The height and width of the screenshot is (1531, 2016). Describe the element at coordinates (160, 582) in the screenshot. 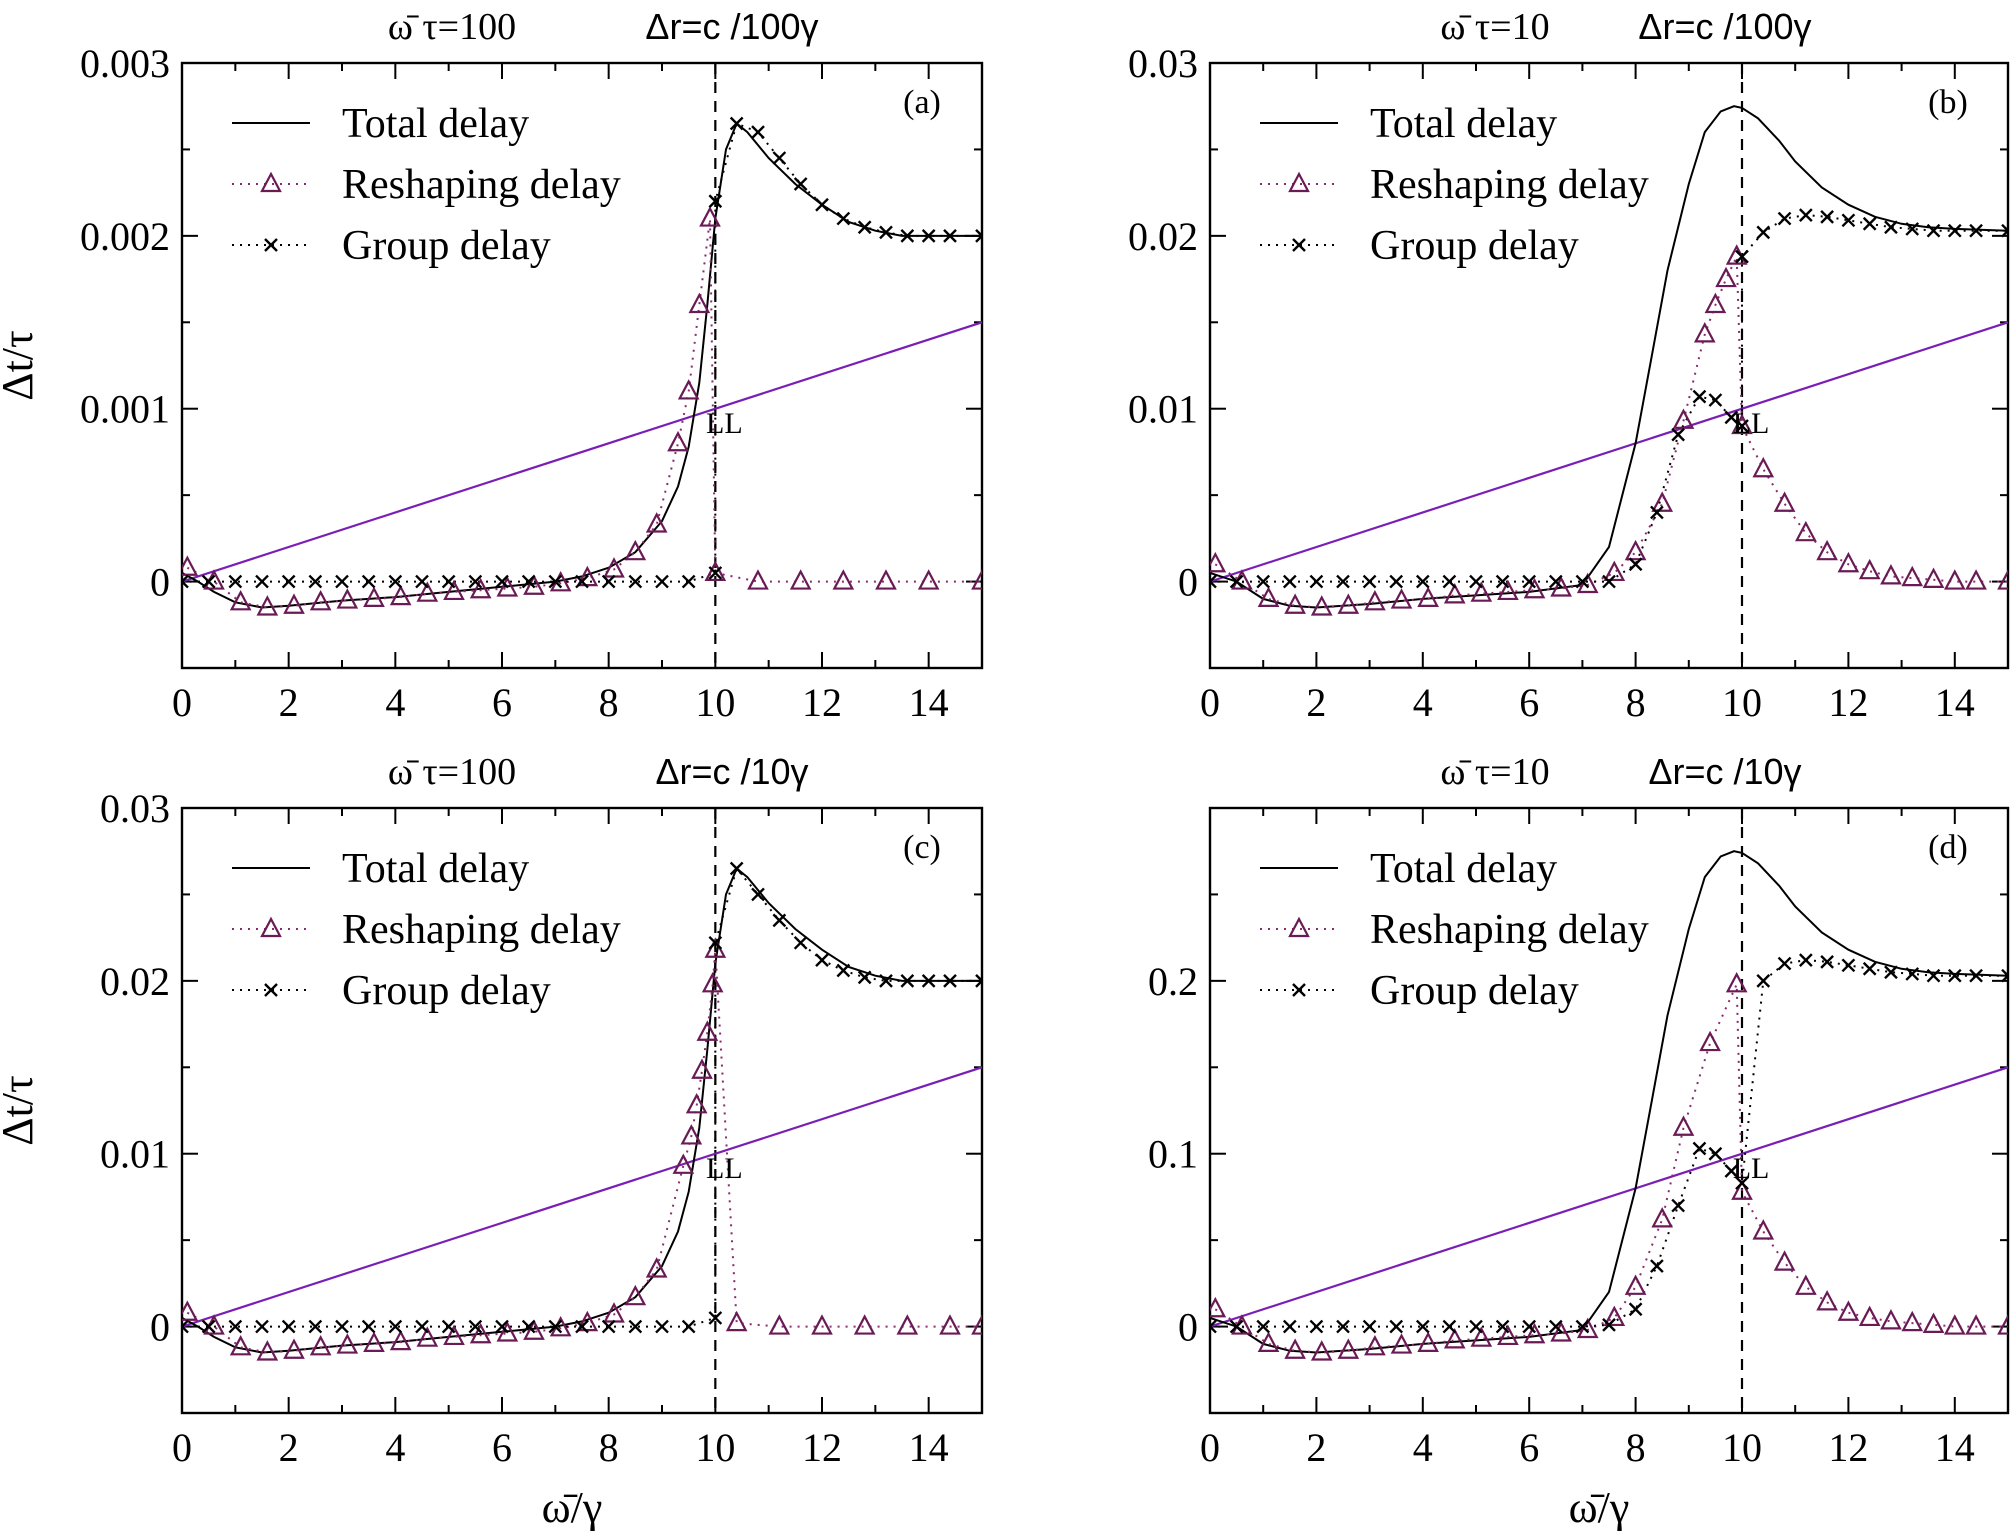

I see `y-tick-label: 0` at that location.